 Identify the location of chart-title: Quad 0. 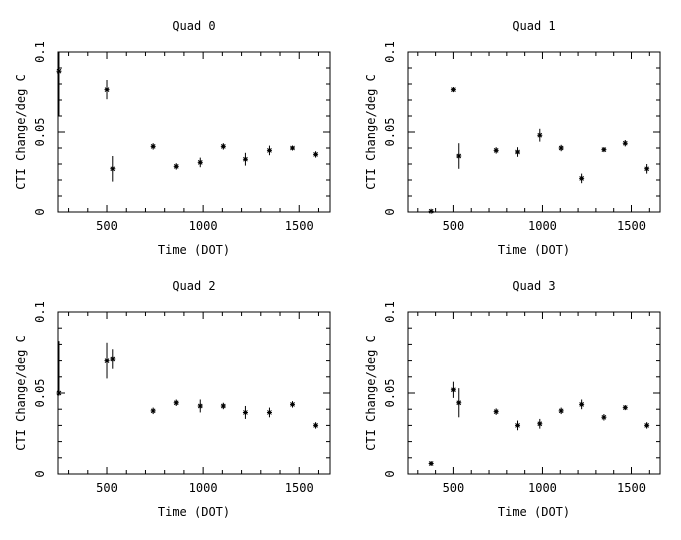
(193, 26).